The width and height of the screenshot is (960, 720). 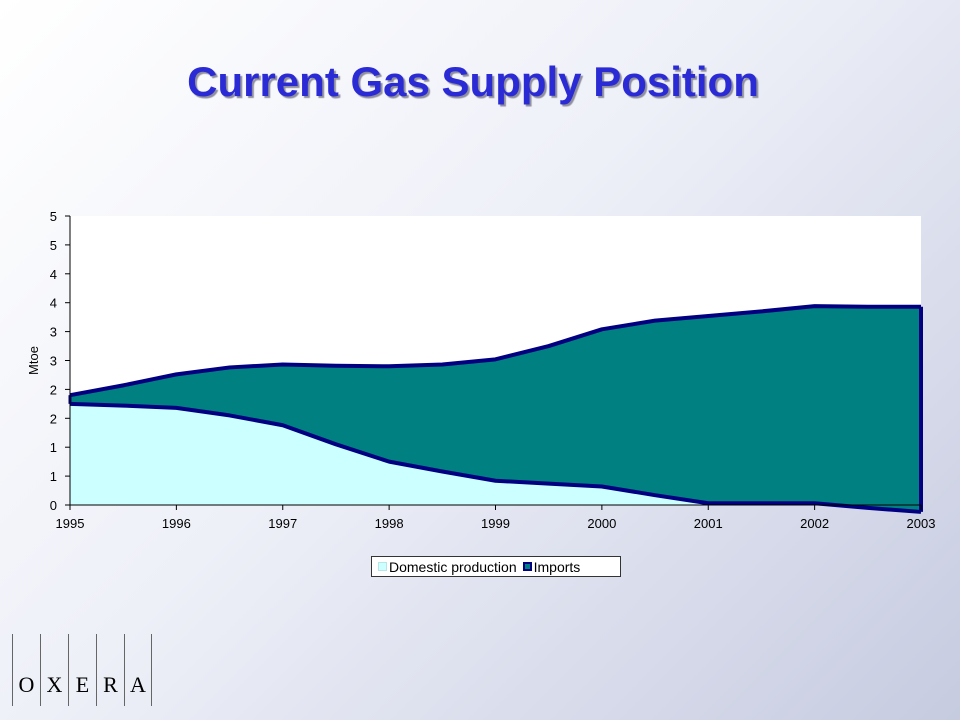 I want to click on legend-swatch-domestic, so click(x=382, y=566).